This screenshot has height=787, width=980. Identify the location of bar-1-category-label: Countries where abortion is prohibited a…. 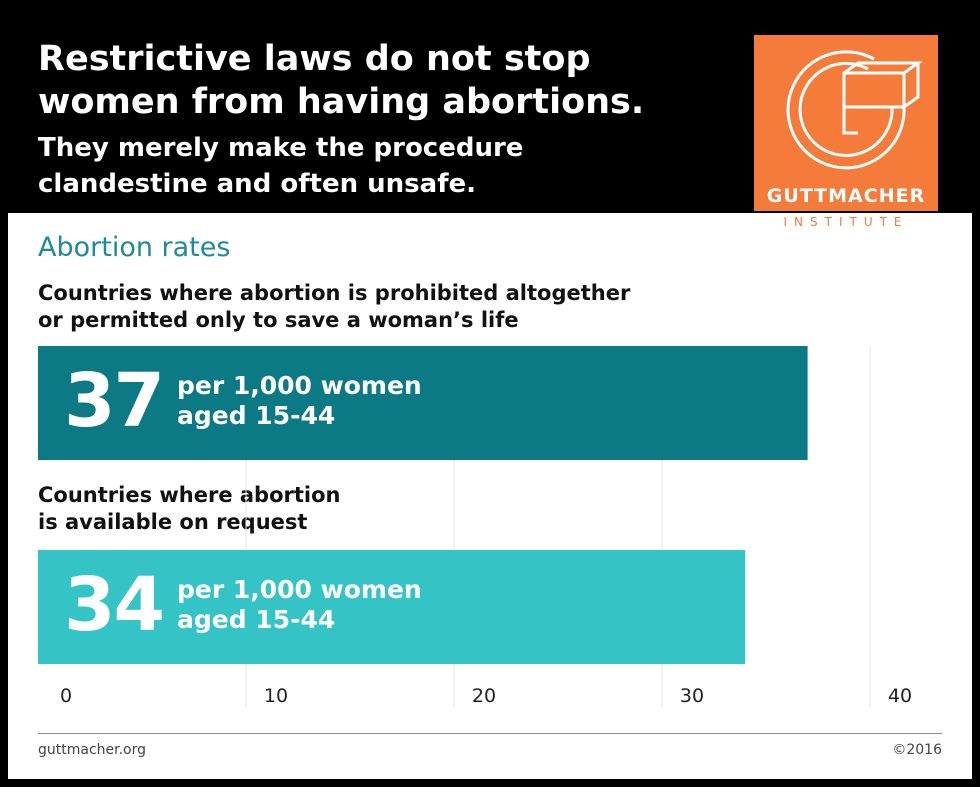
(388, 307).